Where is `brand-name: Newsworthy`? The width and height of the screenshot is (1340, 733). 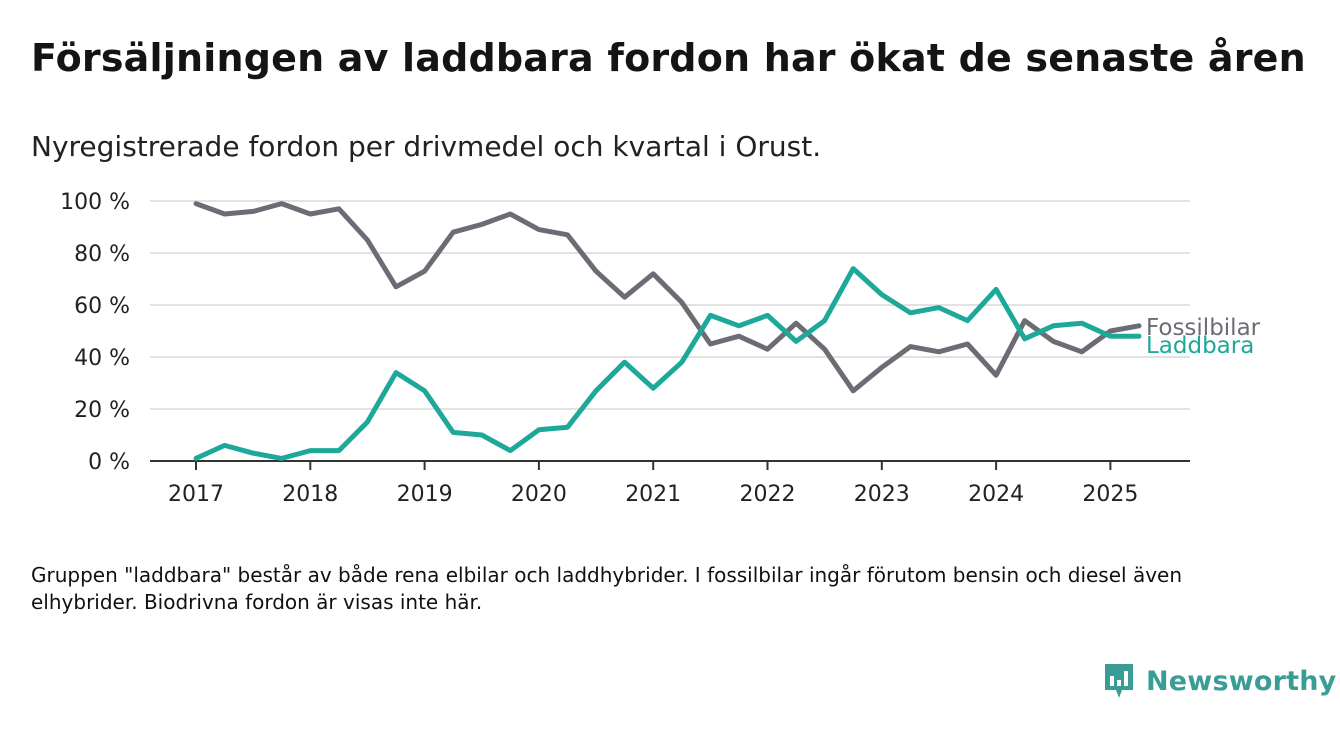 brand-name: Newsworthy is located at coordinates (1241, 681).